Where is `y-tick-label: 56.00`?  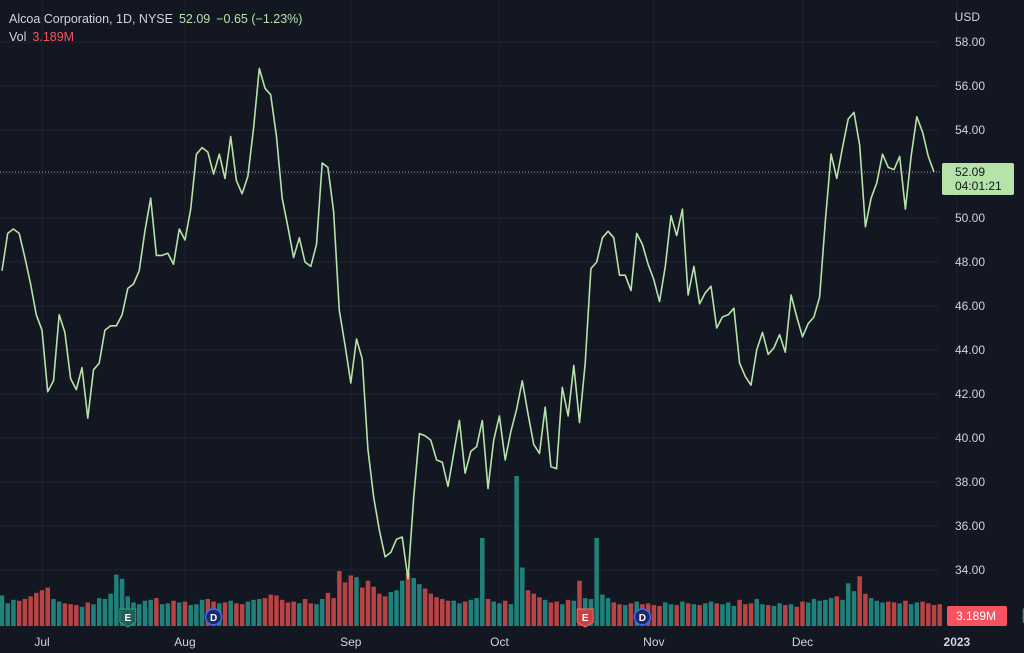 y-tick-label: 56.00 is located at coordinates (970, 86).